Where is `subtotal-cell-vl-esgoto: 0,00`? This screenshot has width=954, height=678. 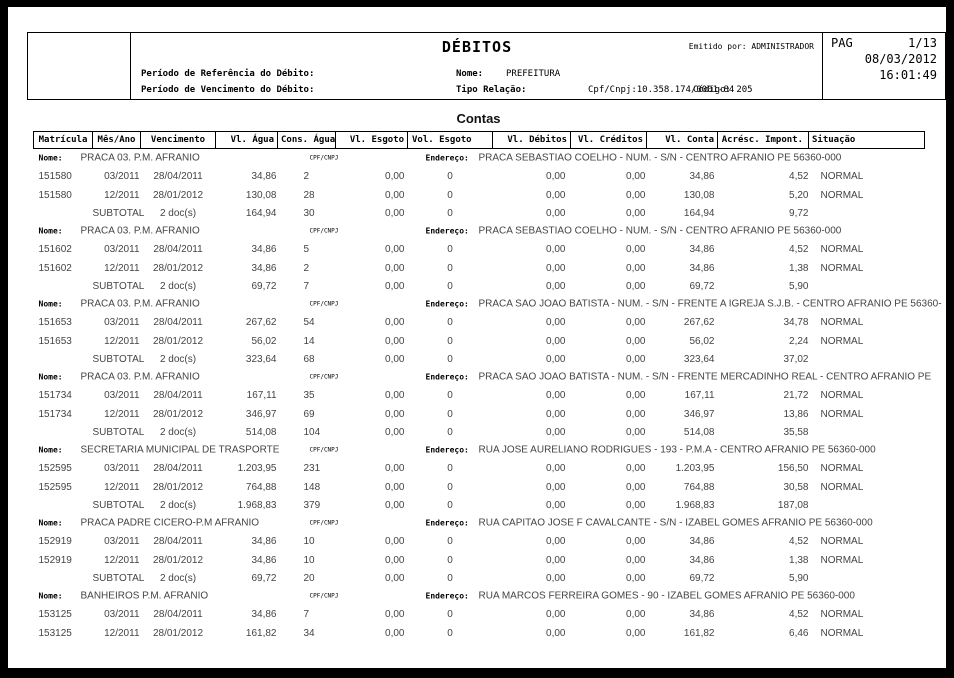
subtotal-cell-vl-esgoto: 0,00 is located at coordinates (395, 578).